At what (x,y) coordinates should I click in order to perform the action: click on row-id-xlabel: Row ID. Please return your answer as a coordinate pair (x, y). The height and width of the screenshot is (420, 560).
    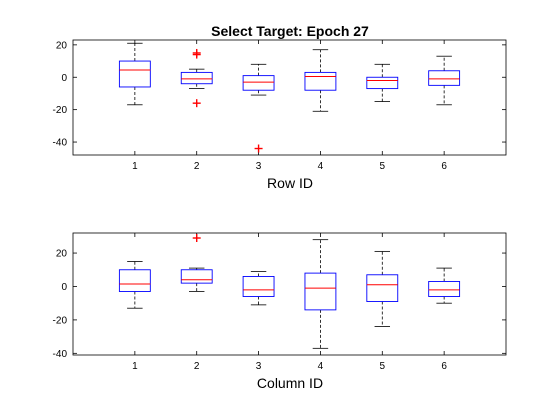
    Looking at the image, I should click on (290, 183).